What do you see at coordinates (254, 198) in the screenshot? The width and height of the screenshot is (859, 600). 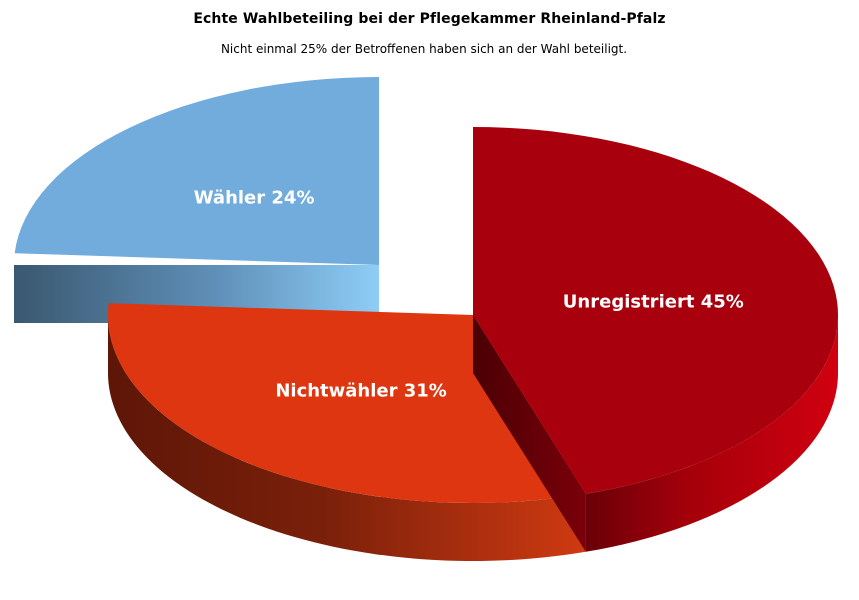 I see `slice-label-whler: Wähler 24%` at bounding box center [254, 198].